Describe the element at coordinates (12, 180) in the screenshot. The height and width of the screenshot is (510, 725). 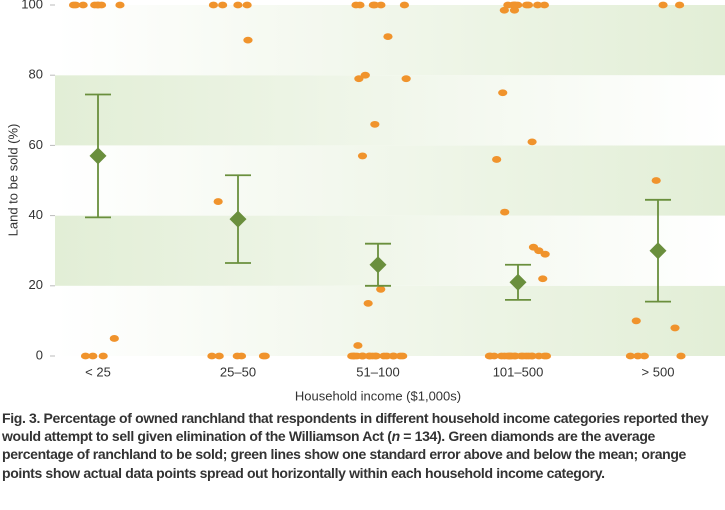
I see `y-axis-label: Land to be sold (%)` at that location.